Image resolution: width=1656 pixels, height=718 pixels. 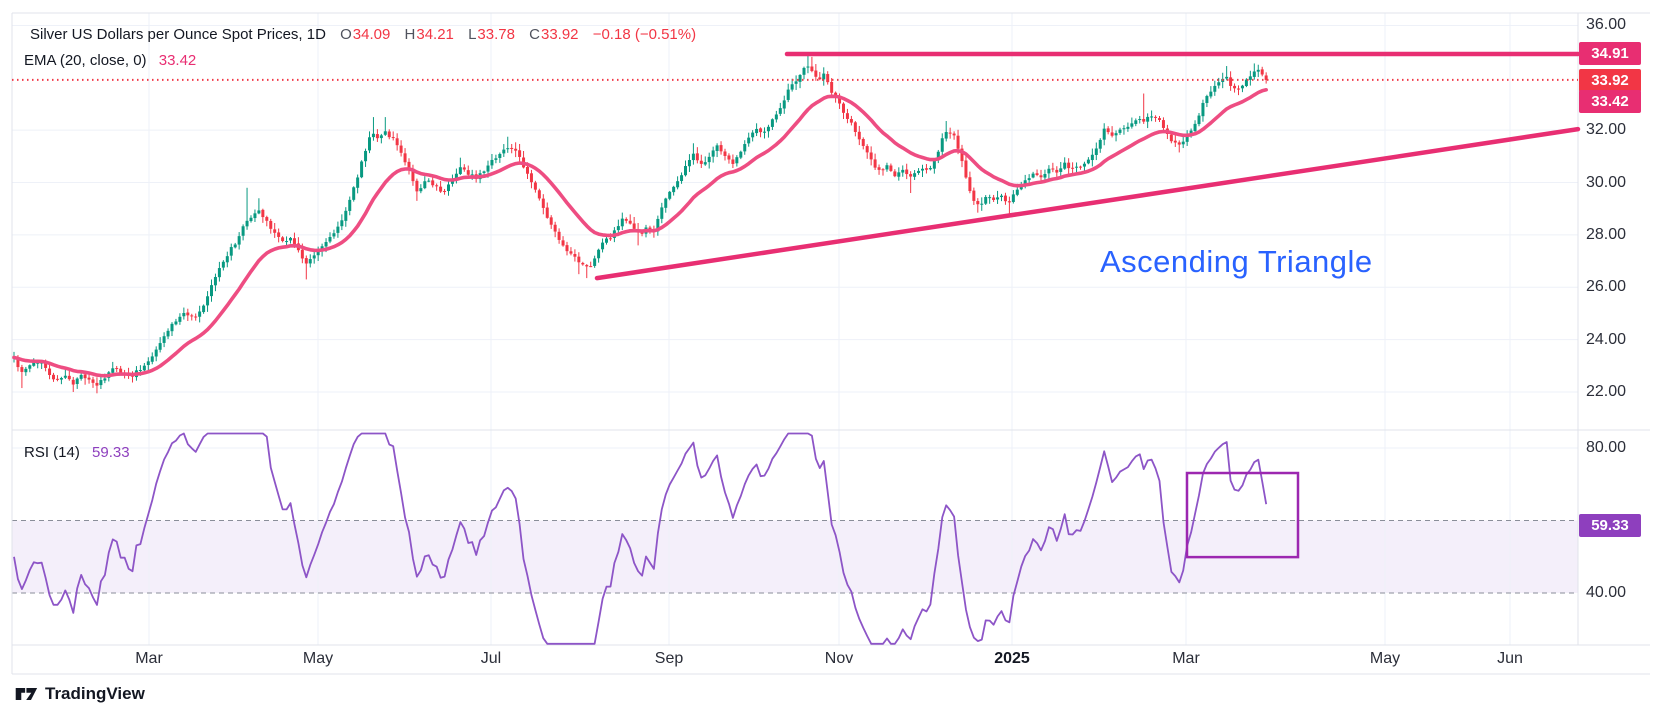 I want to click on time-axis-label: Jul, so click(x=491, y=658).